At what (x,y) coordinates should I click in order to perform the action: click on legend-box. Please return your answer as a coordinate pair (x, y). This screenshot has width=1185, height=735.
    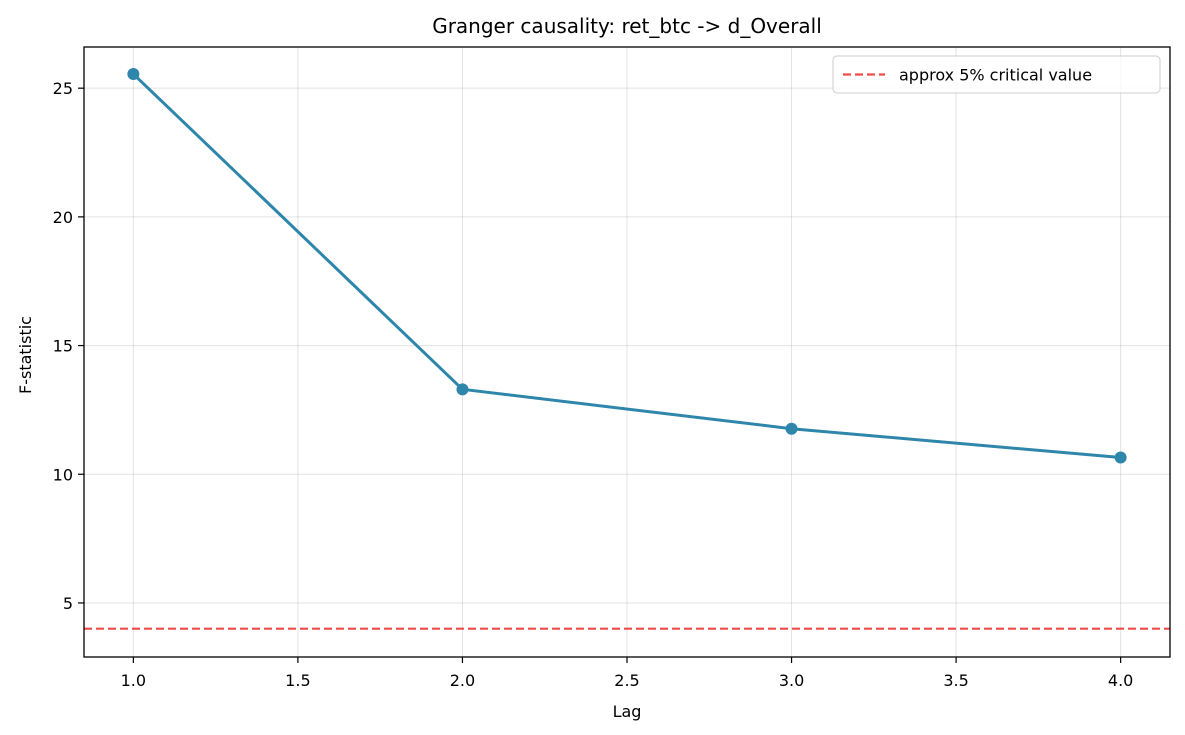
    Looking at the image, I should click on (996, 74).